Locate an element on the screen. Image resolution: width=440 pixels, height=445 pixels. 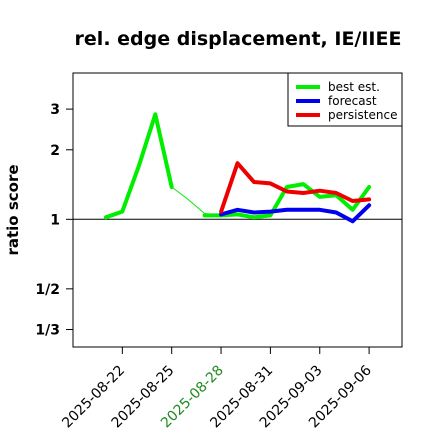
series-line-best-est is located at coordinates (138, 166).